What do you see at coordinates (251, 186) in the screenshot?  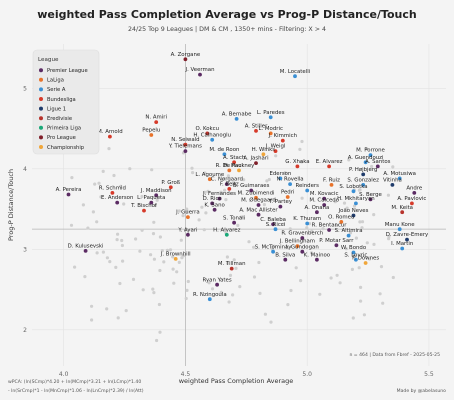 I see `point-label: B. Guimaraes` at bounding box center [251, 186].